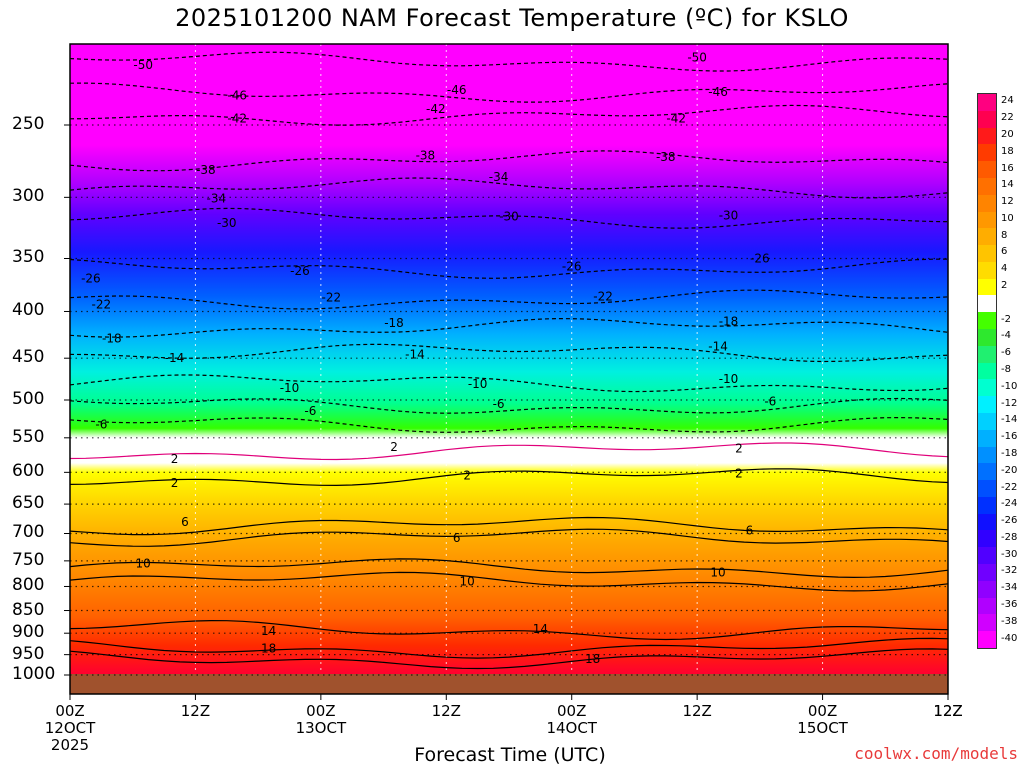 Image resolution: width=1024 pixels, height=768 pixels. What do you see at coordinates (28, 585) in the screenshot?
I see `y-tick-label: 800` at bounding box center [28, 585].